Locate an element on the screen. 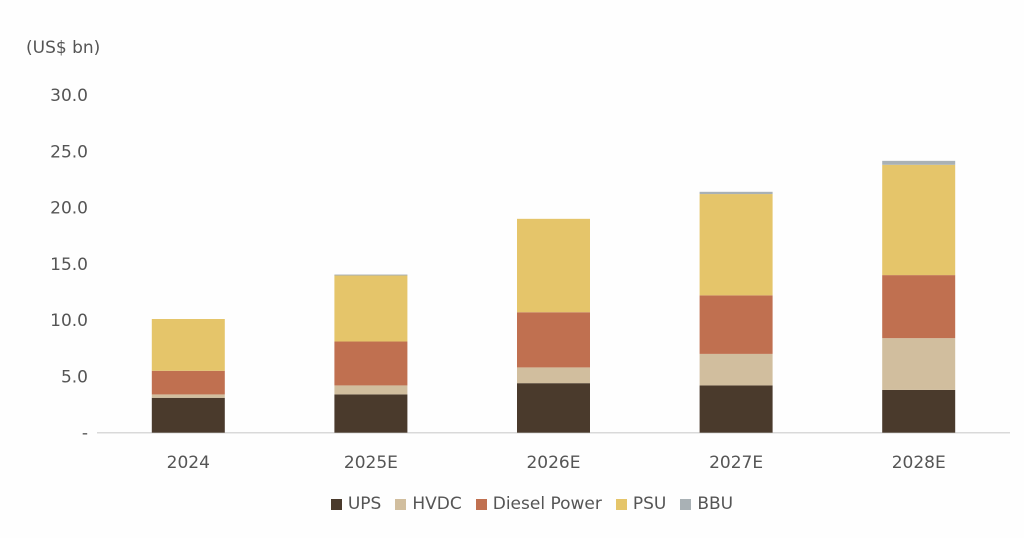  legend: UPS HVDC Diesel Power PSU BBU is located at coordinates (512, 504).